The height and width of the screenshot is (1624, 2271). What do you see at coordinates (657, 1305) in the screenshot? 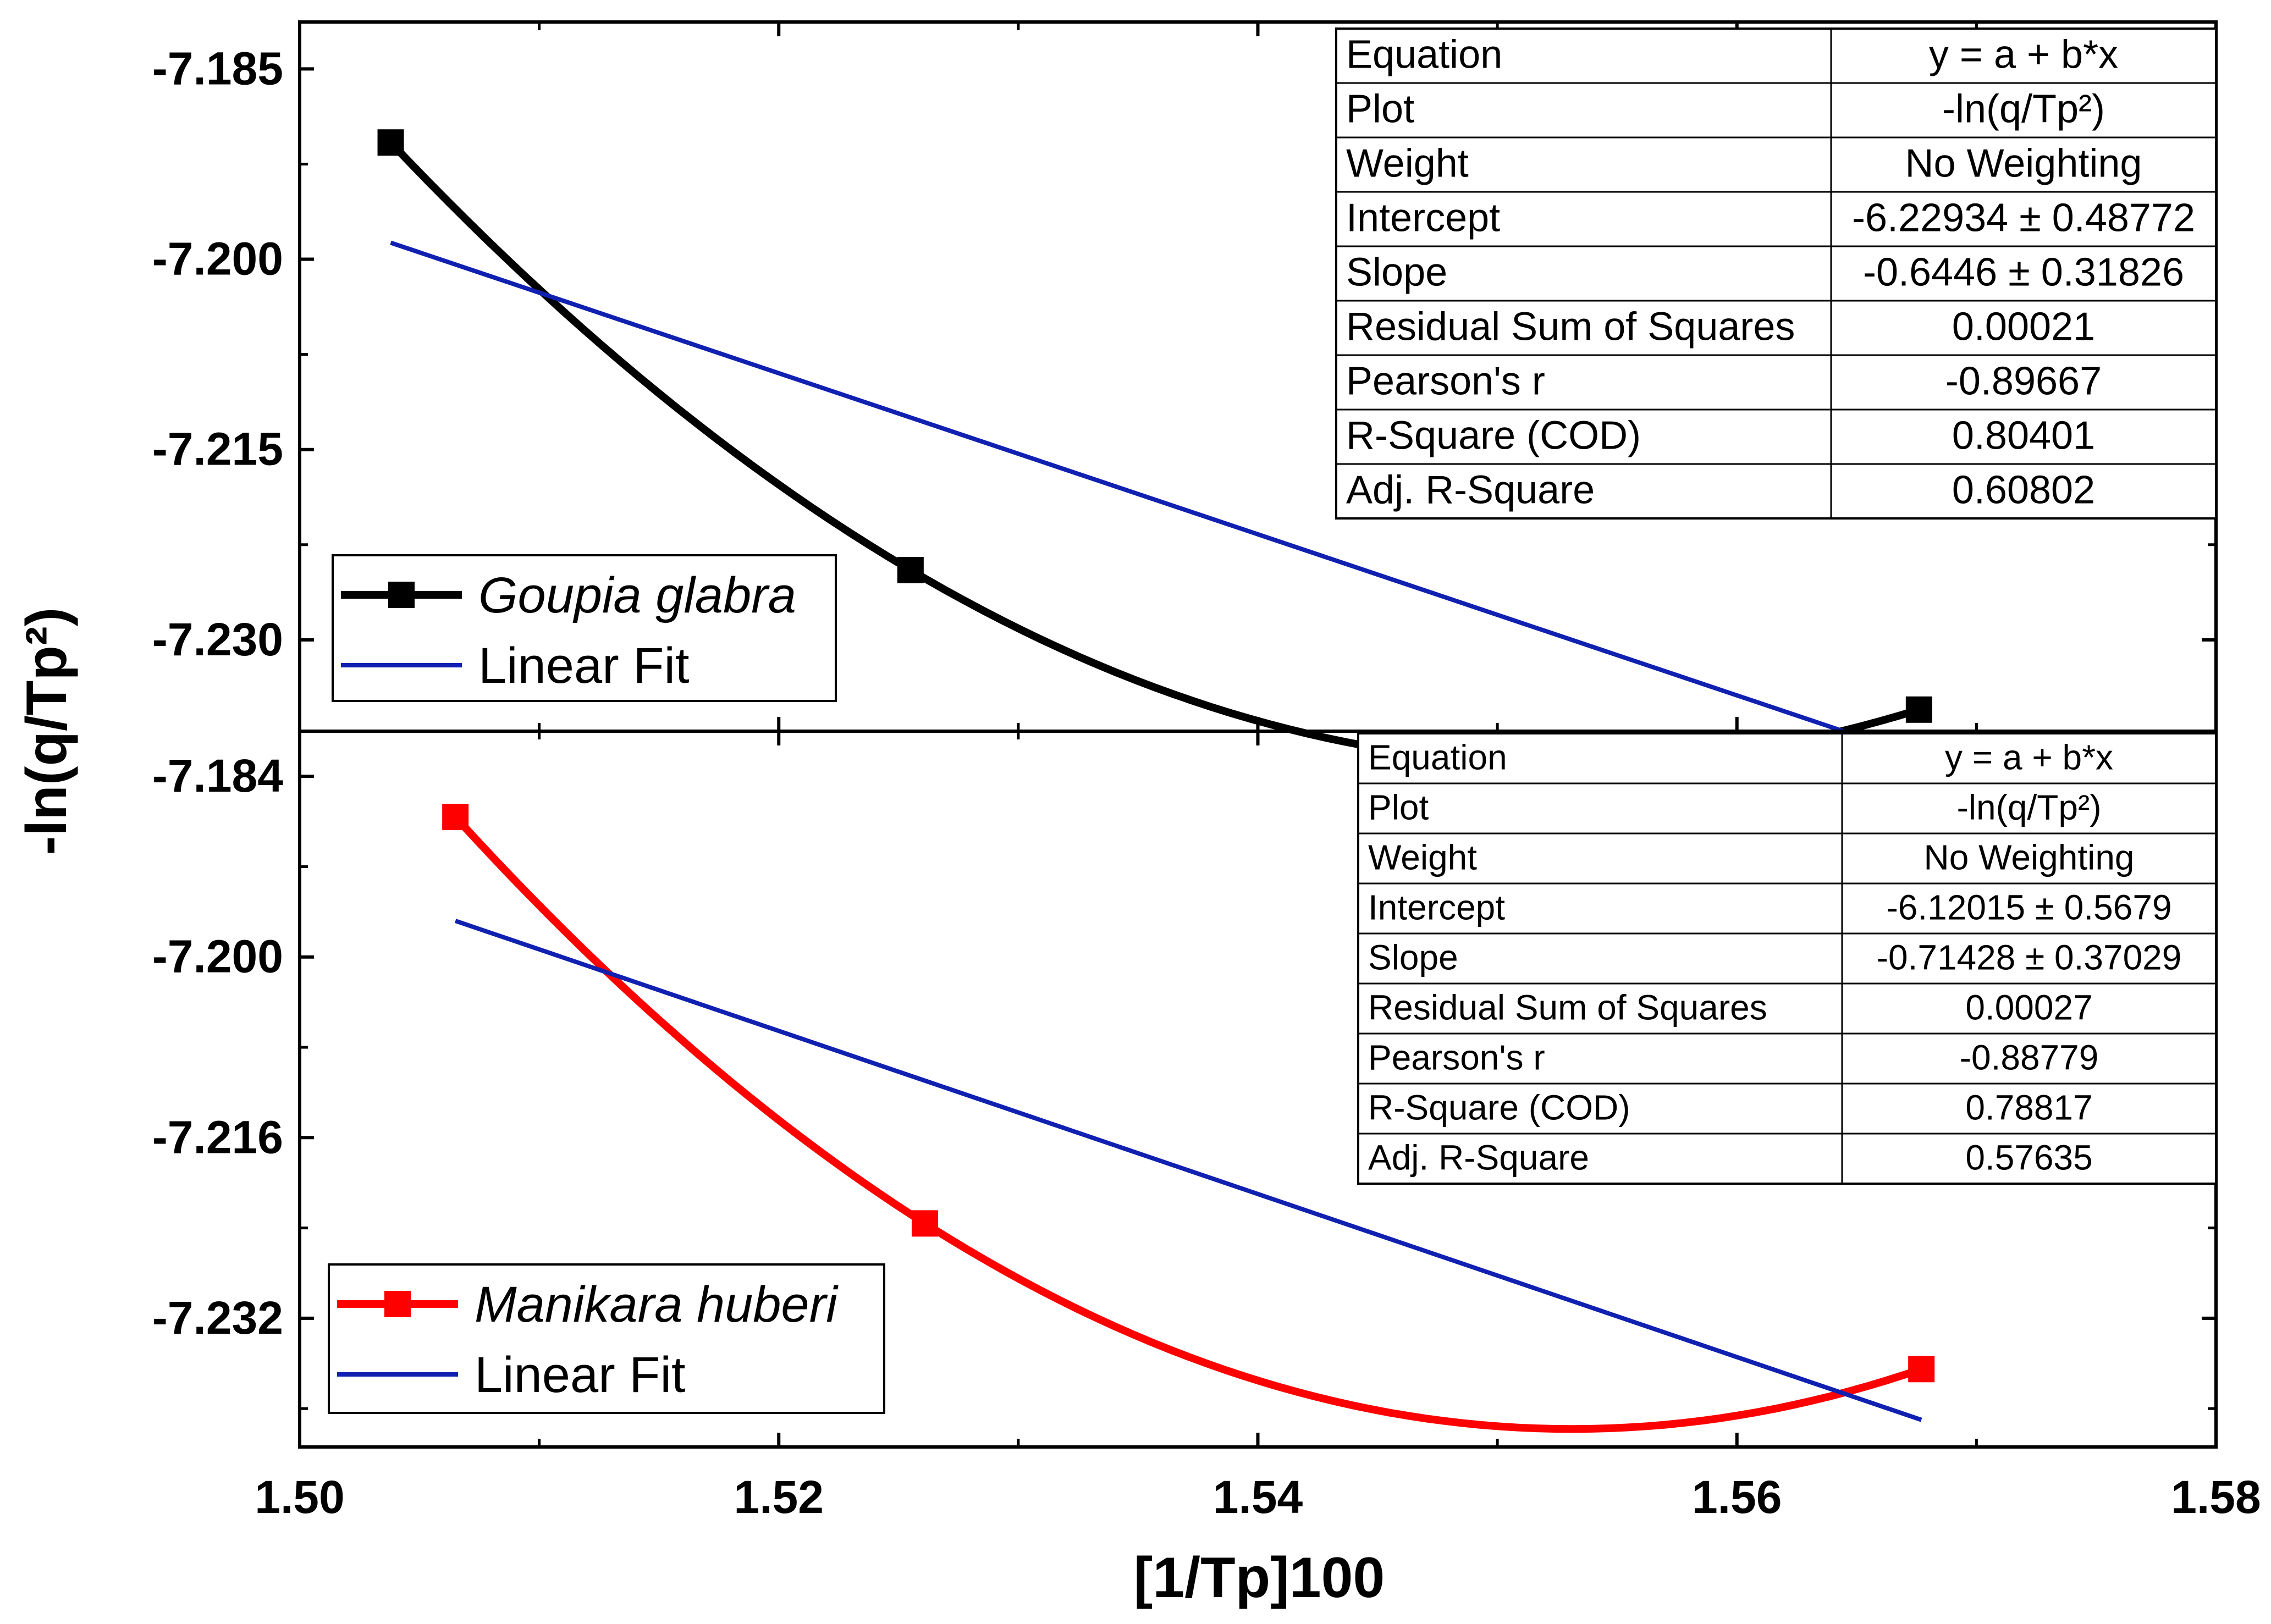
I see `legend-label: Manikara huberi` at bounding box center [657, 1305].